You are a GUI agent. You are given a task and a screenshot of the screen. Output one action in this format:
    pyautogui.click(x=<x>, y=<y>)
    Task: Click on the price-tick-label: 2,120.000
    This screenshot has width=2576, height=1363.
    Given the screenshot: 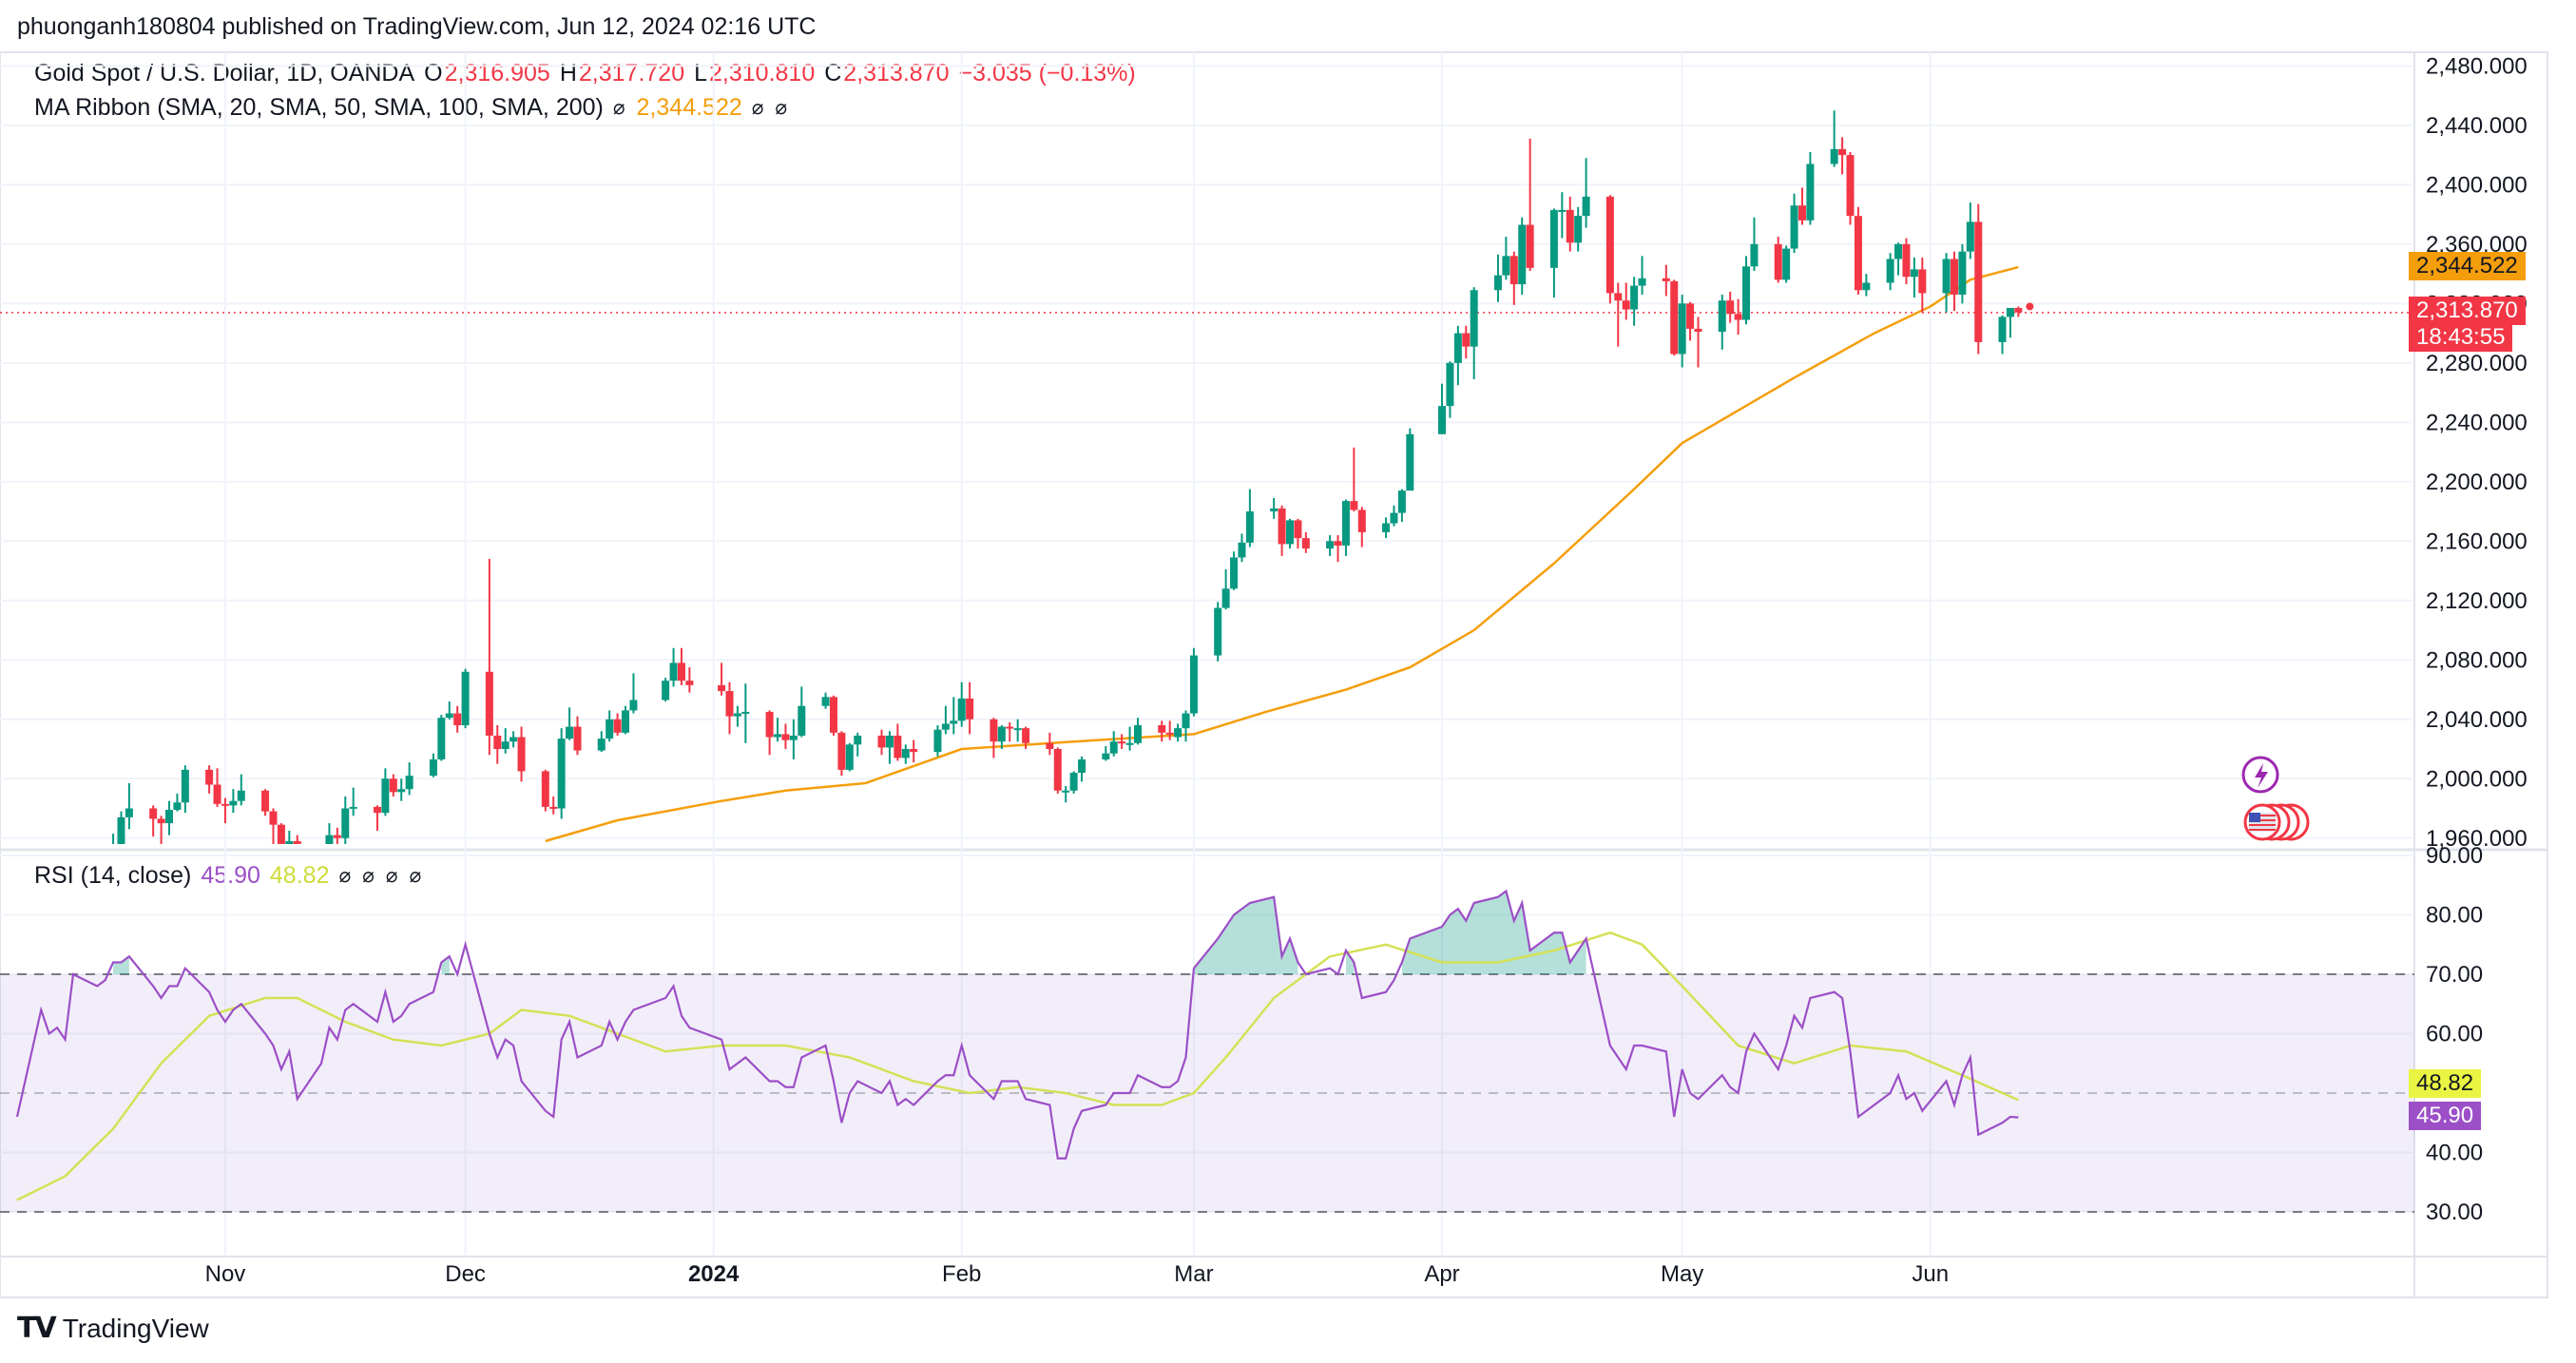 What is the action you would take?
    pyautogui.click(x=2477, y=601)
    